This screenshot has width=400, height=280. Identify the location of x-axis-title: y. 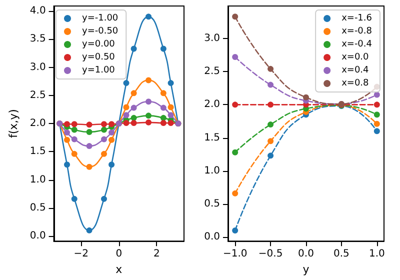
(306, 269).